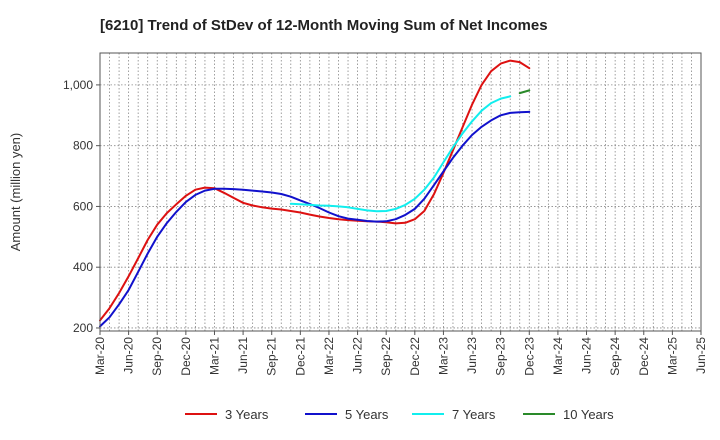  I want to click on x-tick-label: Jun-23, so click(472, 355).